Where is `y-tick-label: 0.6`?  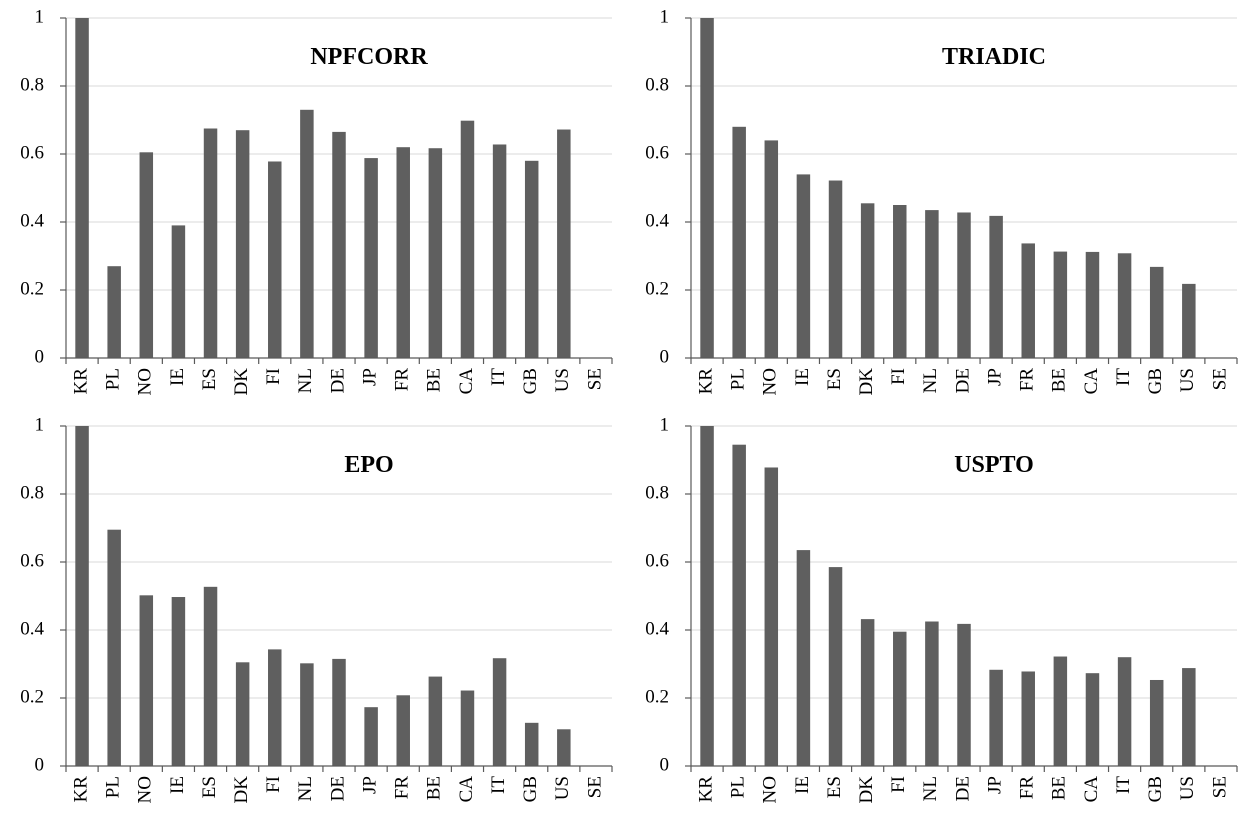 y-tick-label: 0.6 is located at coordinates (657, 152).